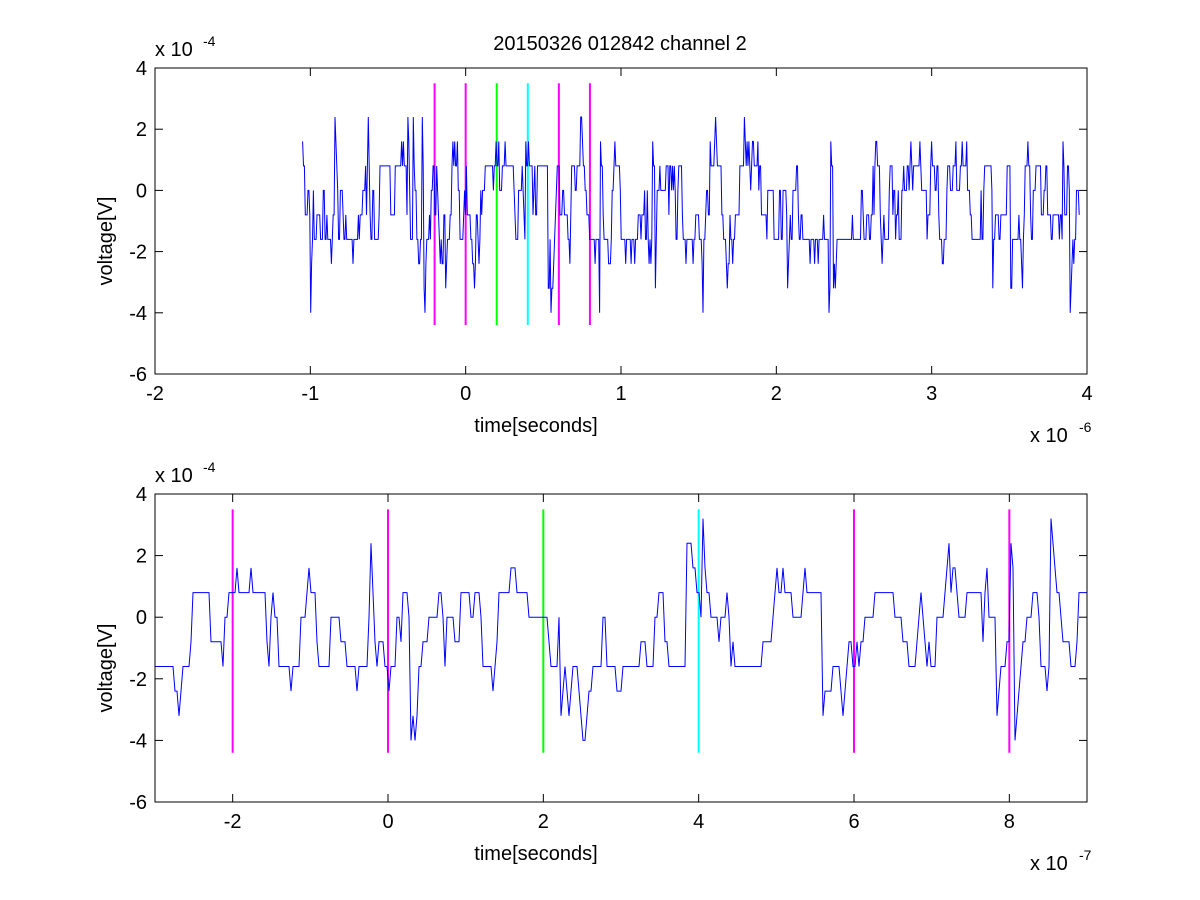 Image resolution: width=1200 pixels, height=900 pixels. I want to click on y-exponent-bottom: x 10 -4, so click(185, 473).